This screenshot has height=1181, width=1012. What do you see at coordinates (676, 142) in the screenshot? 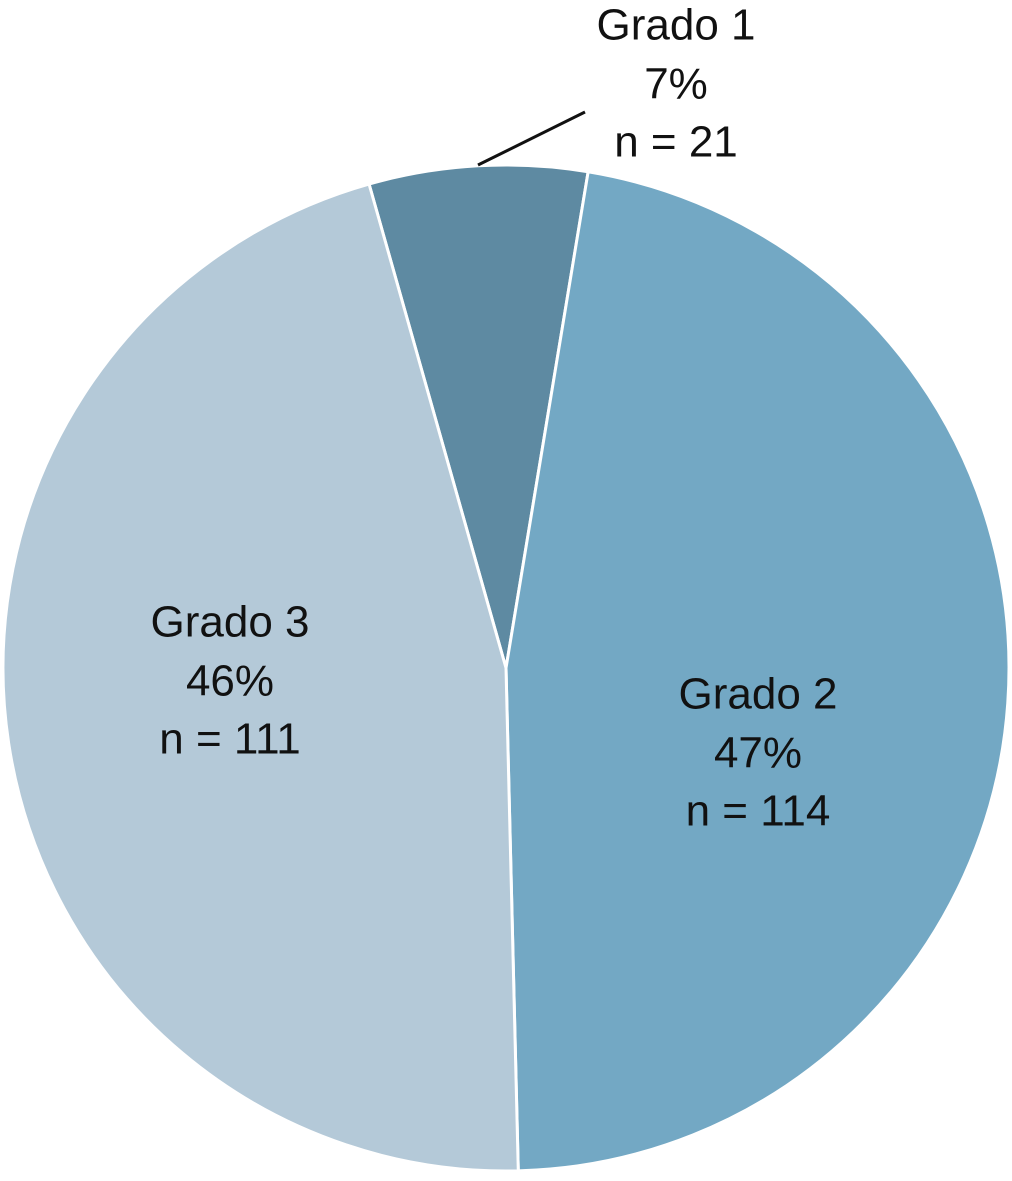
I see `slice-count: n = 21` at bounding box center [676, 142].